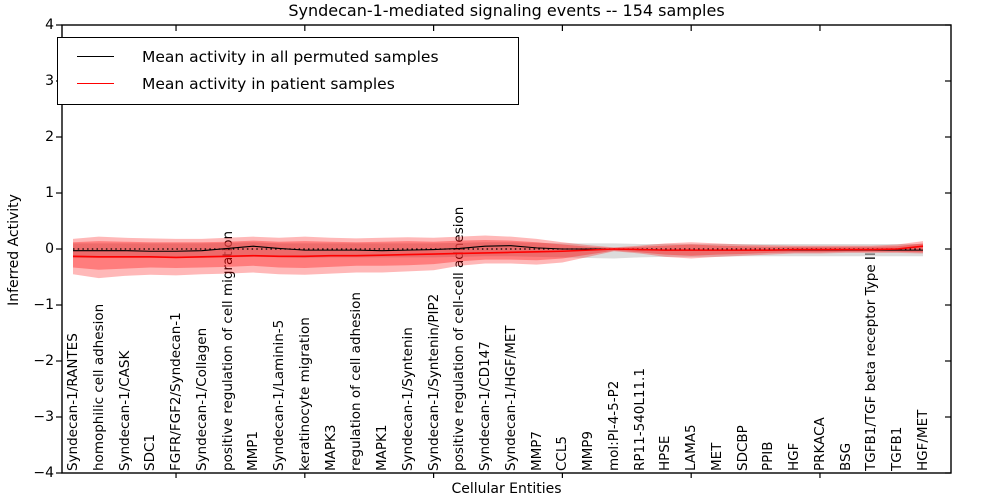  I want to click on y-tick-label: 0, so click(49, 249).